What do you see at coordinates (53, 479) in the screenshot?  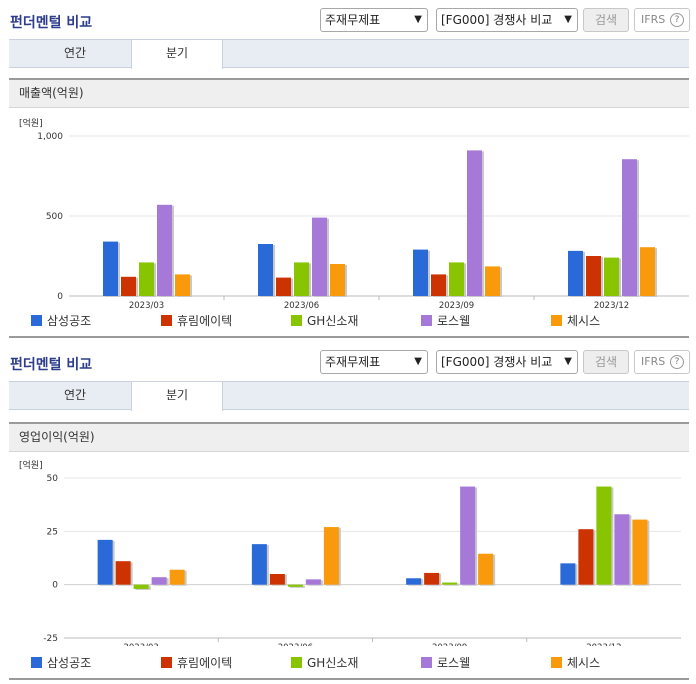 I see `y-tick-label: 50` at bounding box center [53, 479].